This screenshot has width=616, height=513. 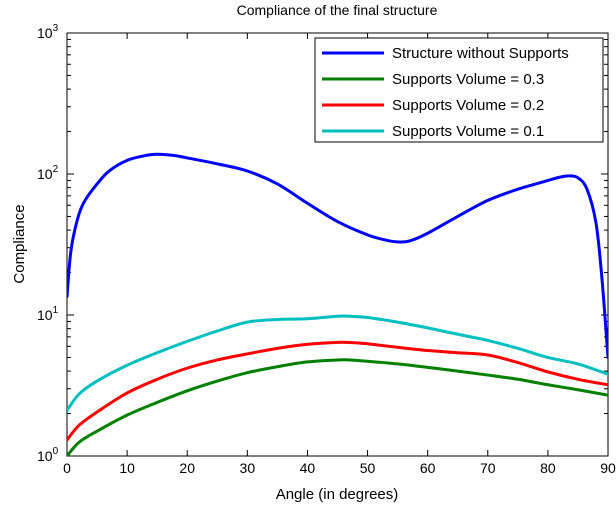 What do you see at coordinates (548, 468) in the screenshot?
I see `x-tick-label: 80` at bounding box center [548, 468].